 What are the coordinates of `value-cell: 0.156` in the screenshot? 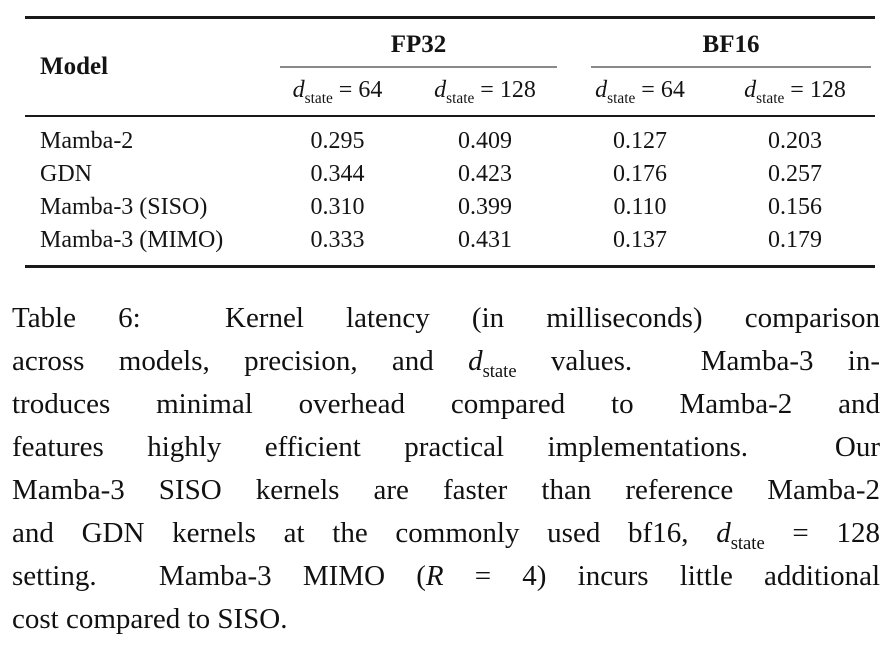 It's located at (795, 207).